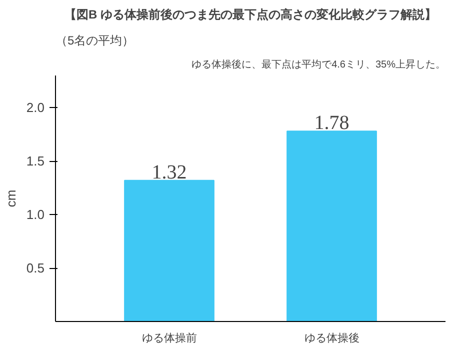  I want to click on y-tick-label: 1.5, so click(35, 161).